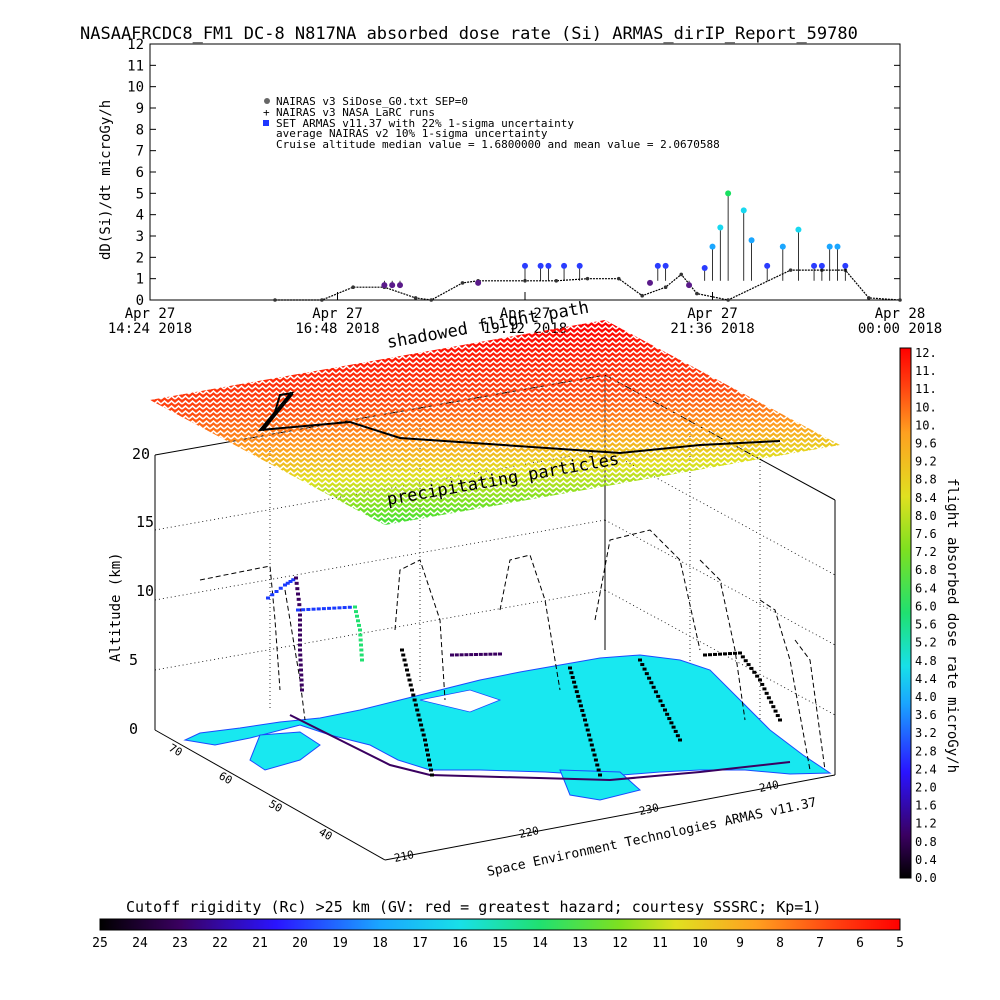  I want to click on bottom-colorbar-gradient, so click(500, 924).